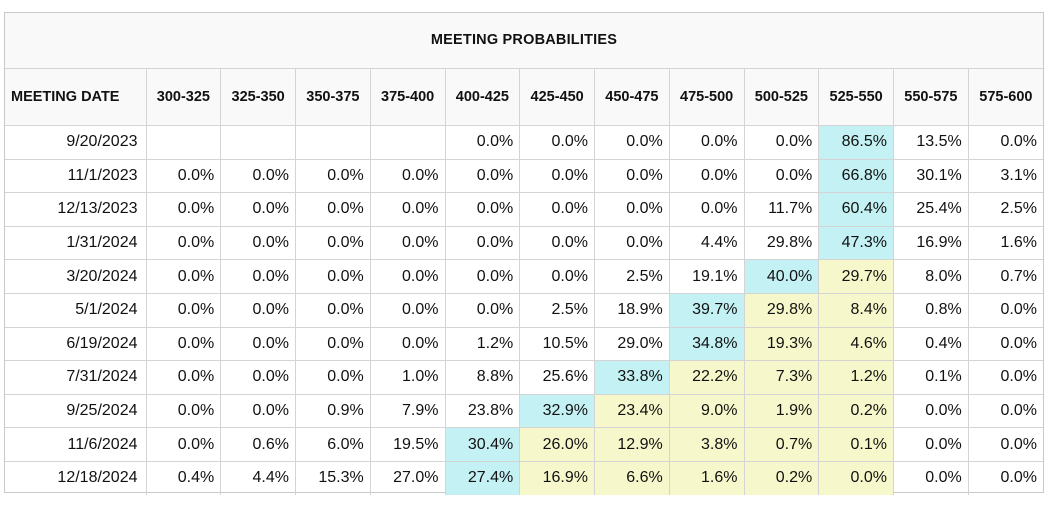 Image resolution: width=1053 pixels, height=505 pixels. What do you see at coordinates (856, 344) in the screenshot?
I see `probability-cell: 4.6%` at bounding box center [856, 344].